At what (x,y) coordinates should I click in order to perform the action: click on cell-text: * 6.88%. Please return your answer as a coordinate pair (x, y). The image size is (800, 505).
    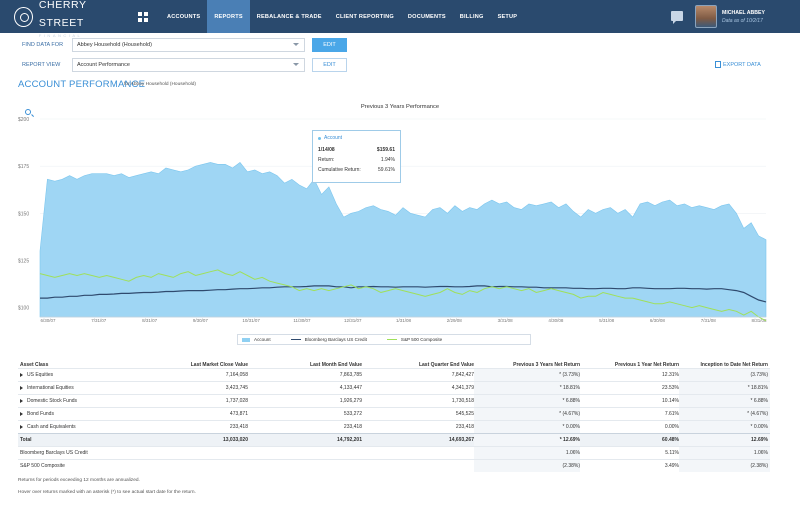
    Looking at the image, I should click on (571, 401).